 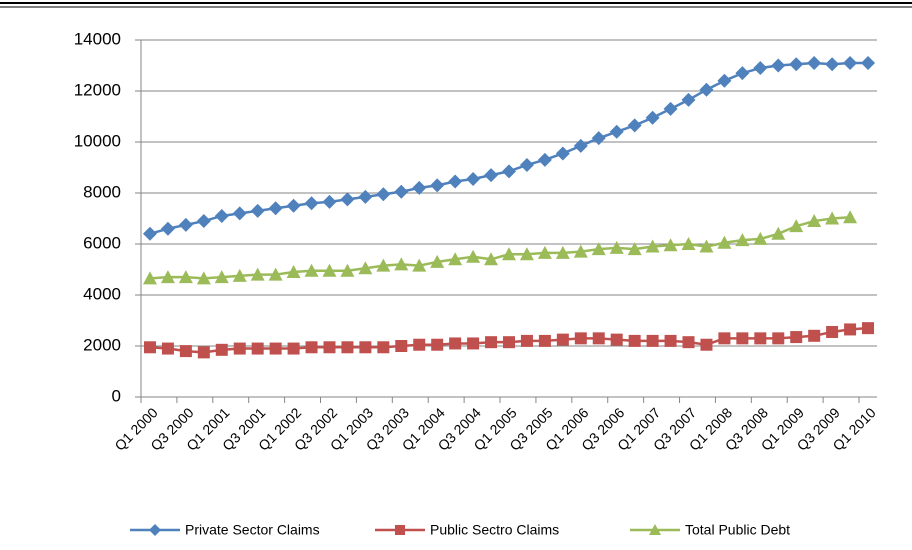 What do you see at coordinates (116, 395) in the screenshot?
I see `y-tick-label: 0` at bounding box center [116, 395].